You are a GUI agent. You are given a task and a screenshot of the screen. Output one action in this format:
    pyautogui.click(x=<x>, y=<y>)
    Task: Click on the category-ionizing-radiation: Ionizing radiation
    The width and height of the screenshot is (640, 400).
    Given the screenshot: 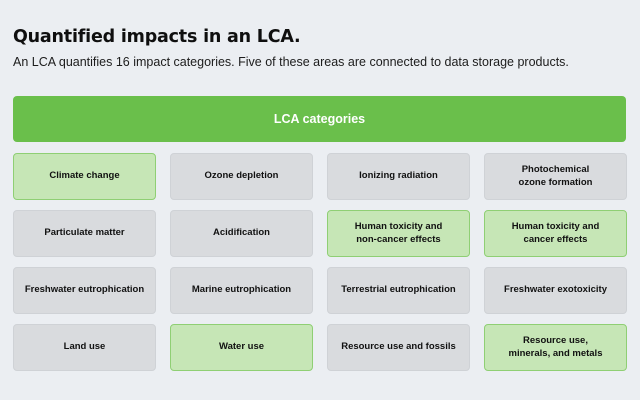 What is the action you would take?
    pyautogui.click(x=398, y=176)
    